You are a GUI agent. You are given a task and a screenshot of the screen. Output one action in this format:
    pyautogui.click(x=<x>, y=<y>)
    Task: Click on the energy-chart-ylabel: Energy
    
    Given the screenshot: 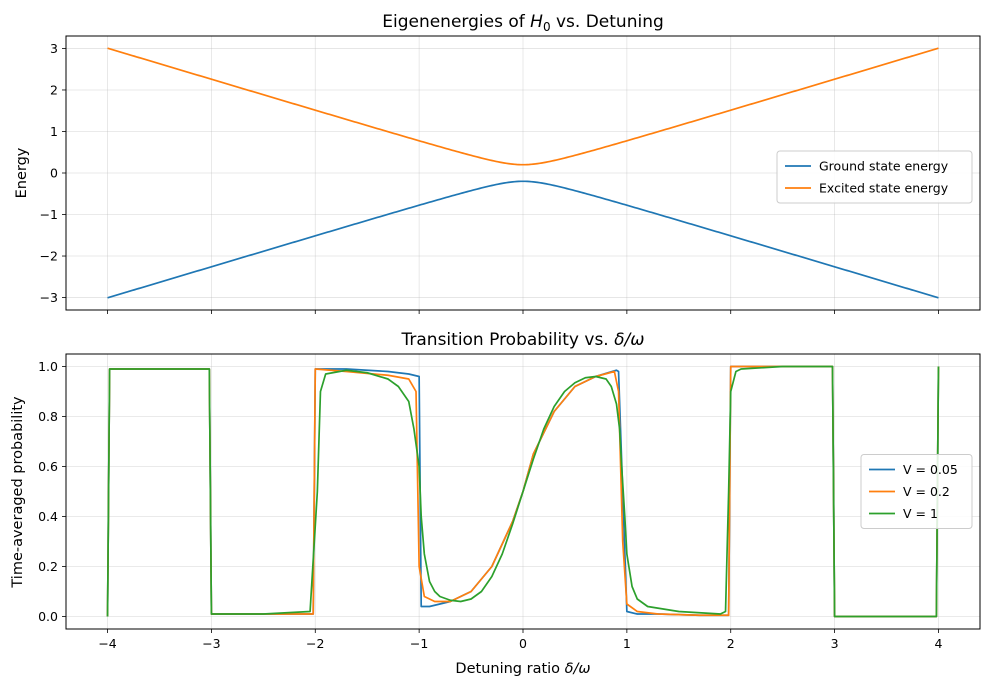 What is the action you would take?
    pyautogui.click(x=22, y=172)
    